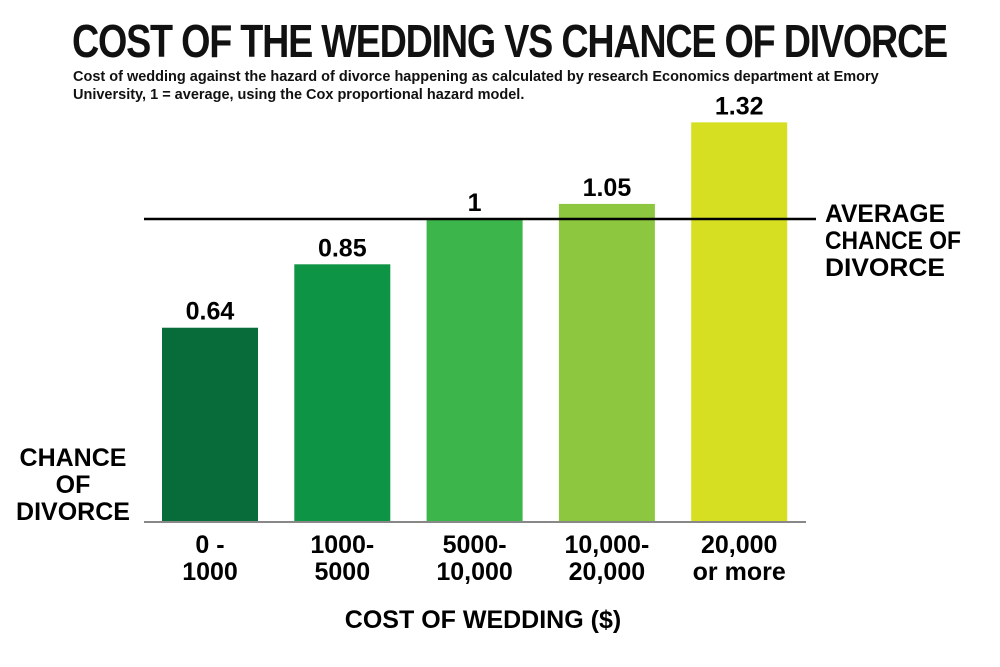  What do you see at coordinates (893, 241) in the screenshot?
I see `reference-line-label: CHANCE OF` at bounding box center [893, 241].